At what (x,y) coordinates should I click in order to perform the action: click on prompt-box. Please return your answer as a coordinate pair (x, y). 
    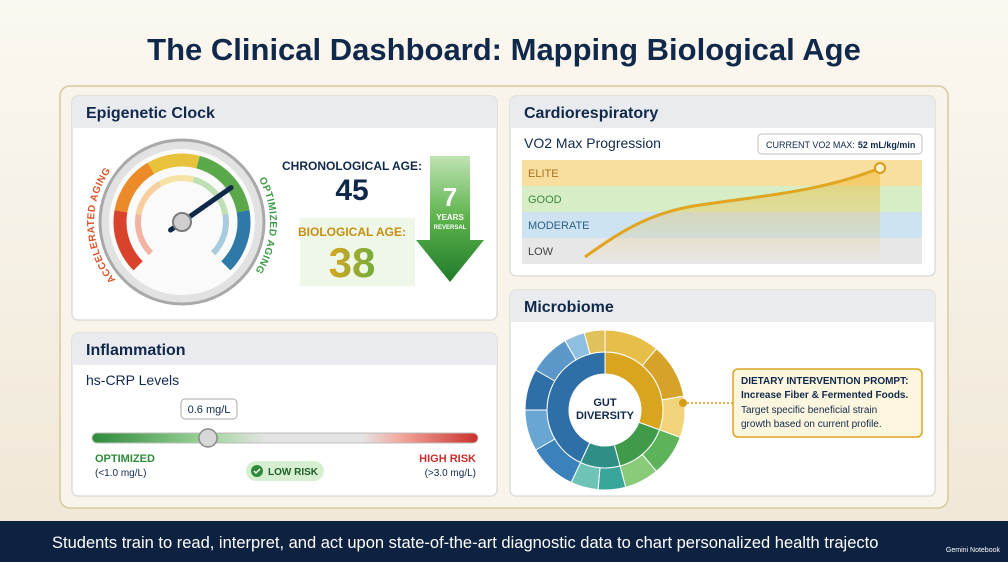
    Looking at the image, I should click on (827, 403).